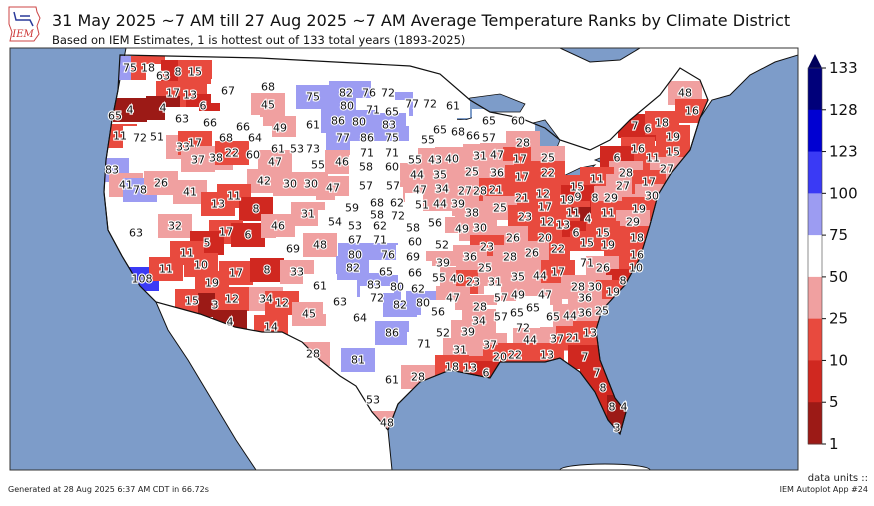 The height and width of the screenshot is (506, 874). What do you see at coordinates (578, 197) in the screenshot?
I see `district-rank-label: 9` at bounding box center [578, 197].